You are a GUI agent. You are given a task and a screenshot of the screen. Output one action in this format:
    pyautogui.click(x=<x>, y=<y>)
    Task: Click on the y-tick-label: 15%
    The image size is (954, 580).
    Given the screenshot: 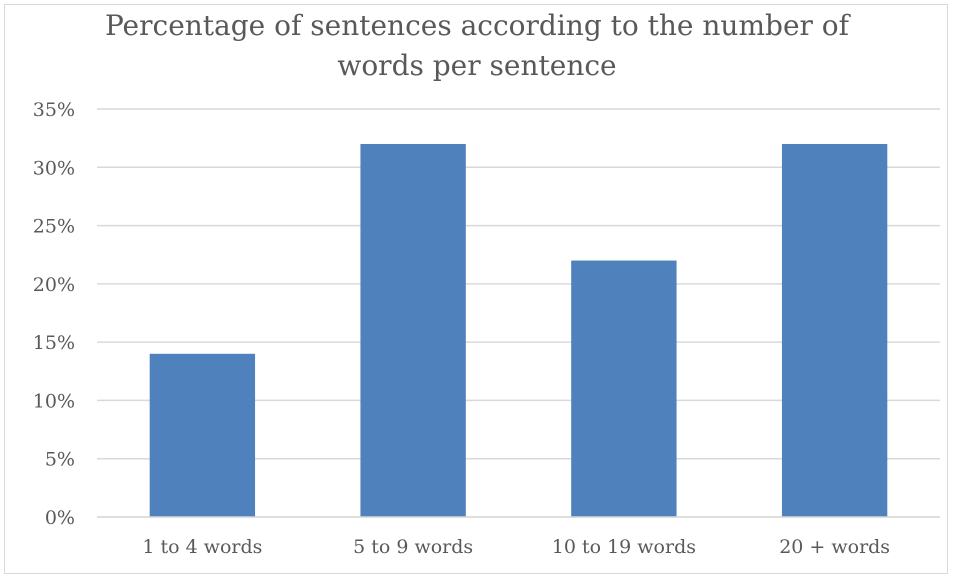 What is the action you would take?
    pyautogui.click(x=54, y=343)
    